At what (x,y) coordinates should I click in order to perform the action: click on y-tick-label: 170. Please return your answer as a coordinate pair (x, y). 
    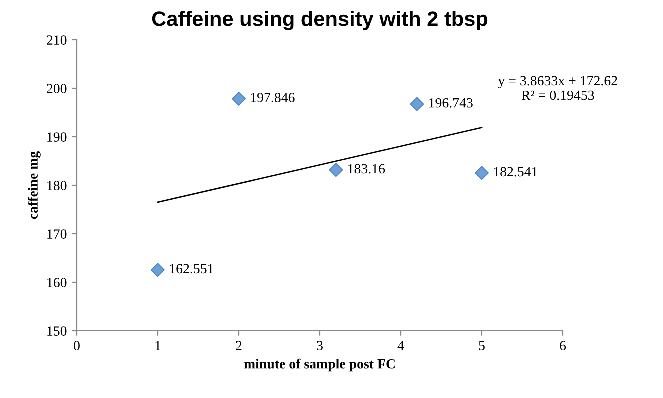
    Looking at the image, I should click on (57, 234).